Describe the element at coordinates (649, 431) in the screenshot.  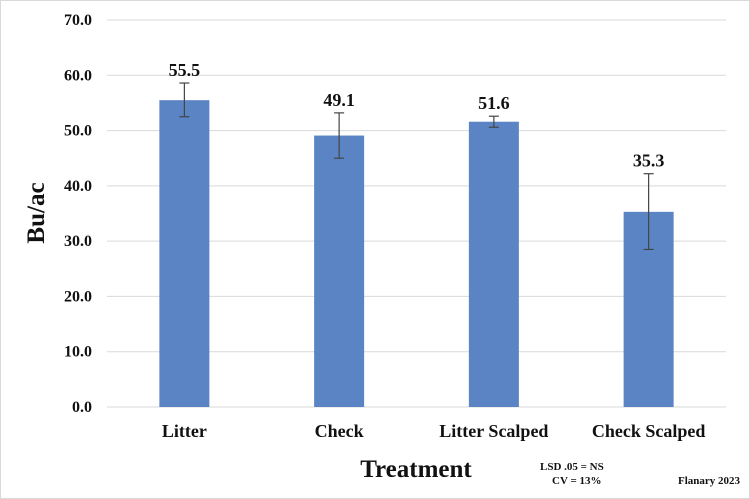
I see `category-label: Check Scalped` at that location.